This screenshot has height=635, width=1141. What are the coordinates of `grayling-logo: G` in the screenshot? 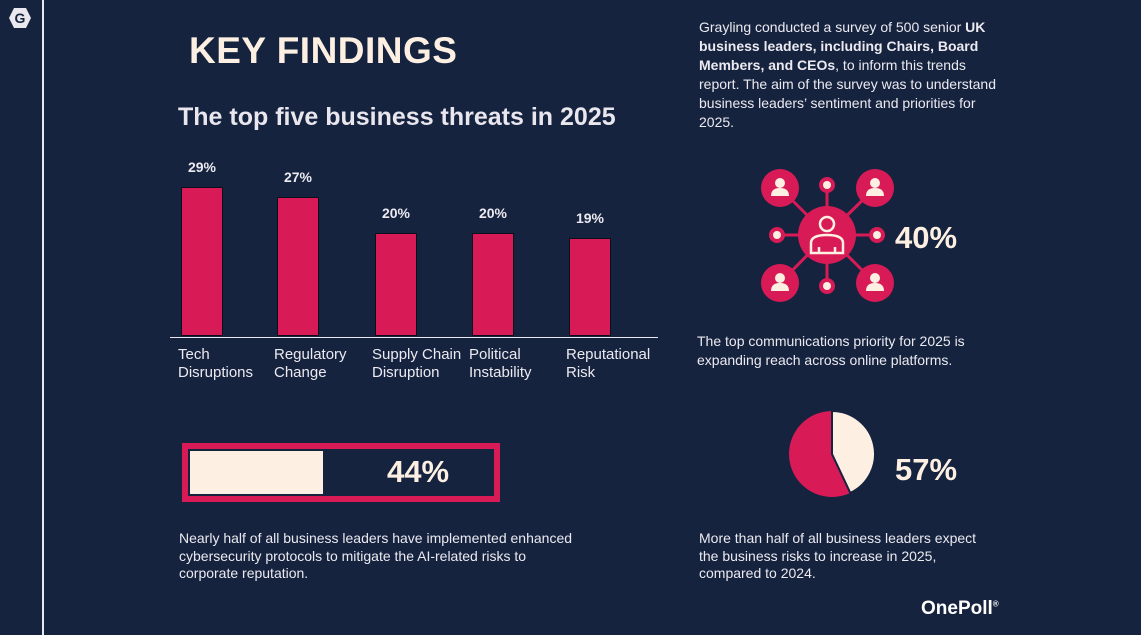 It's located at (20, 18).